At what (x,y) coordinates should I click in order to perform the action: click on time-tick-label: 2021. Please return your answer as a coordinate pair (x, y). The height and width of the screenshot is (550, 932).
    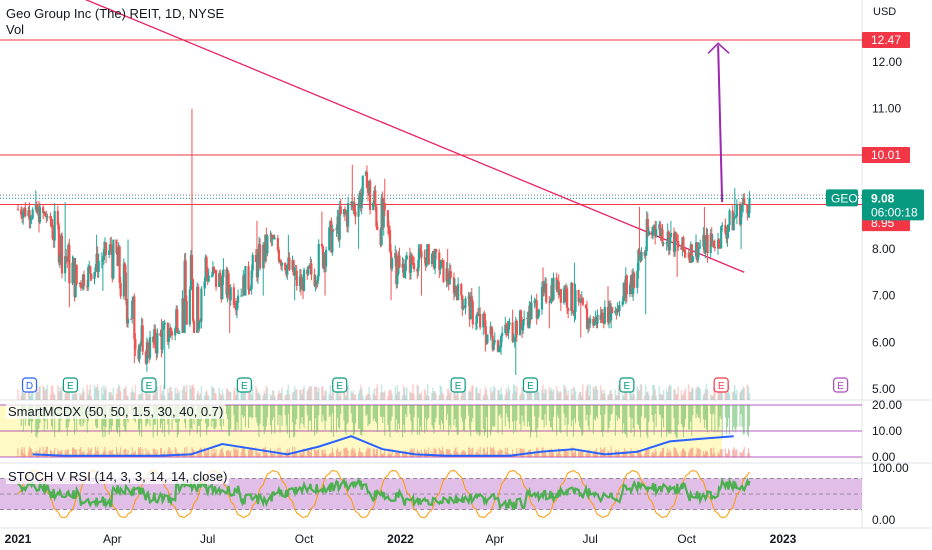
    Looking at the image, I should click on (18, 539).